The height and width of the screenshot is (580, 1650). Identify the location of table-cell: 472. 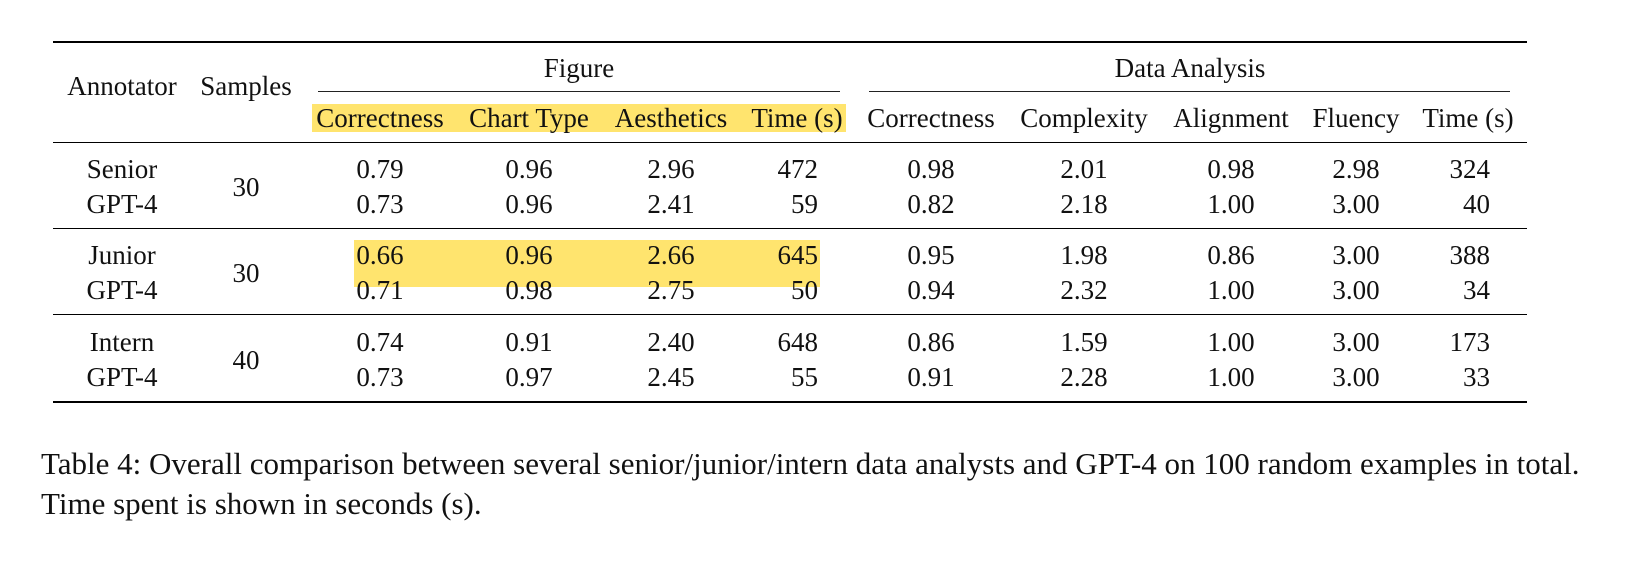
(798, 169).